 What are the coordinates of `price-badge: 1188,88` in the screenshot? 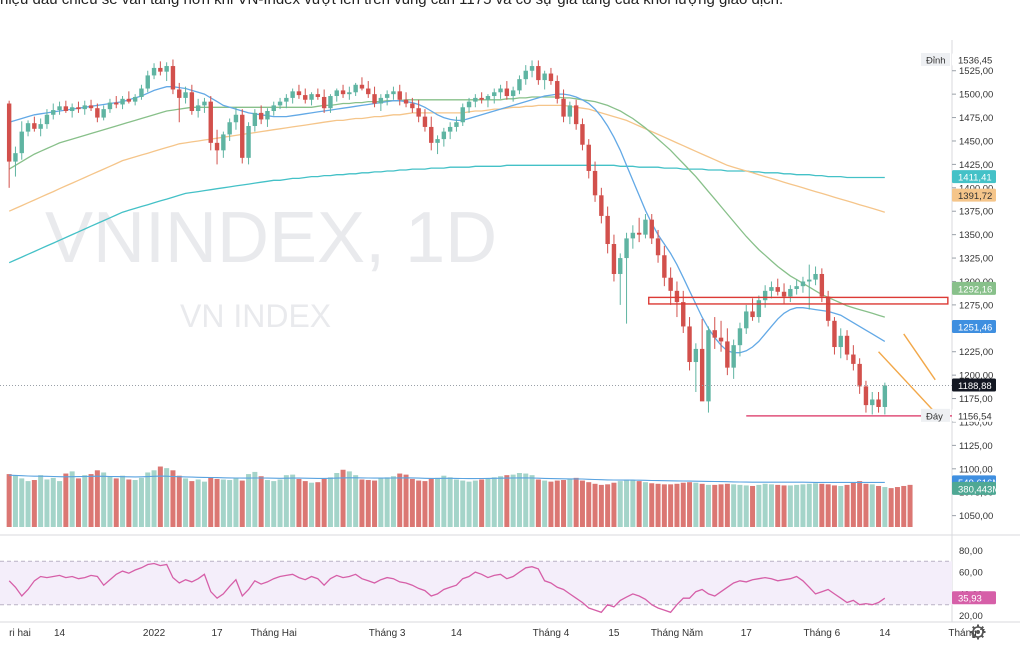 It's located at (974, 385).